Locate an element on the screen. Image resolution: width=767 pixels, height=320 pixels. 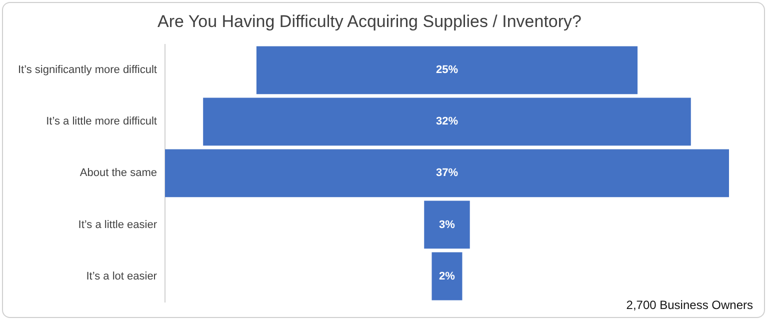
data-label: 25% is located at coordinates (447, 70).